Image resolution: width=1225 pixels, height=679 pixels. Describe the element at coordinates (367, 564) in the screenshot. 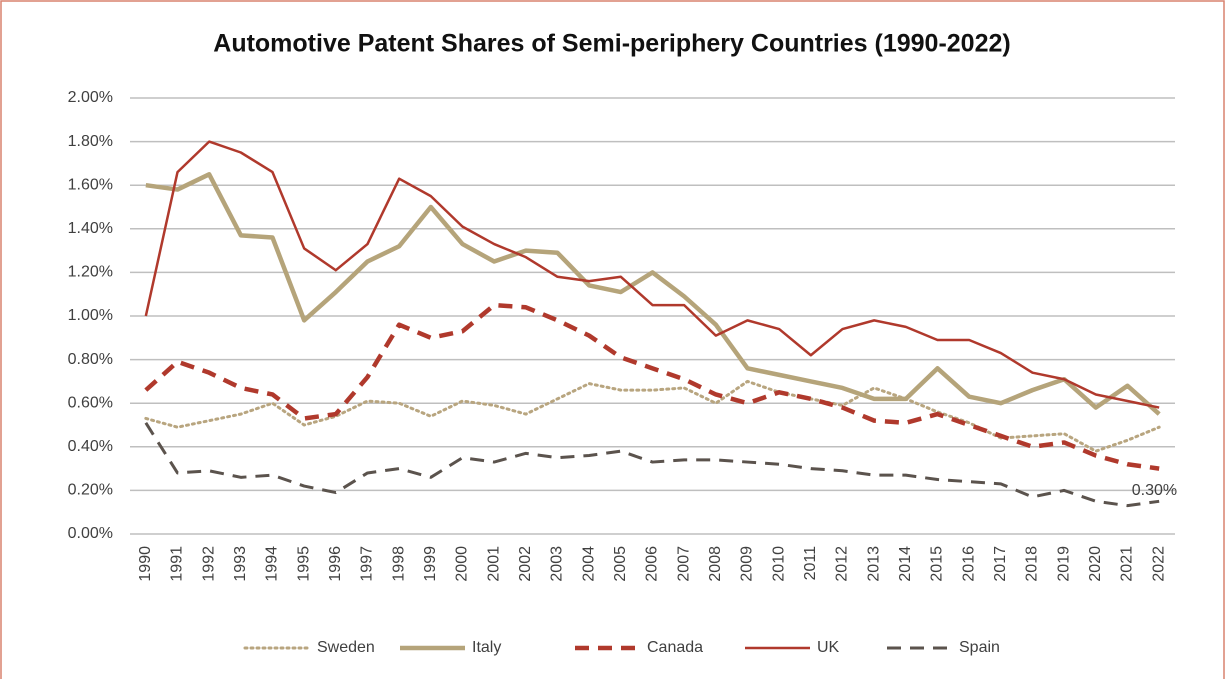

I see `x-tick-label: 1997` at that location.